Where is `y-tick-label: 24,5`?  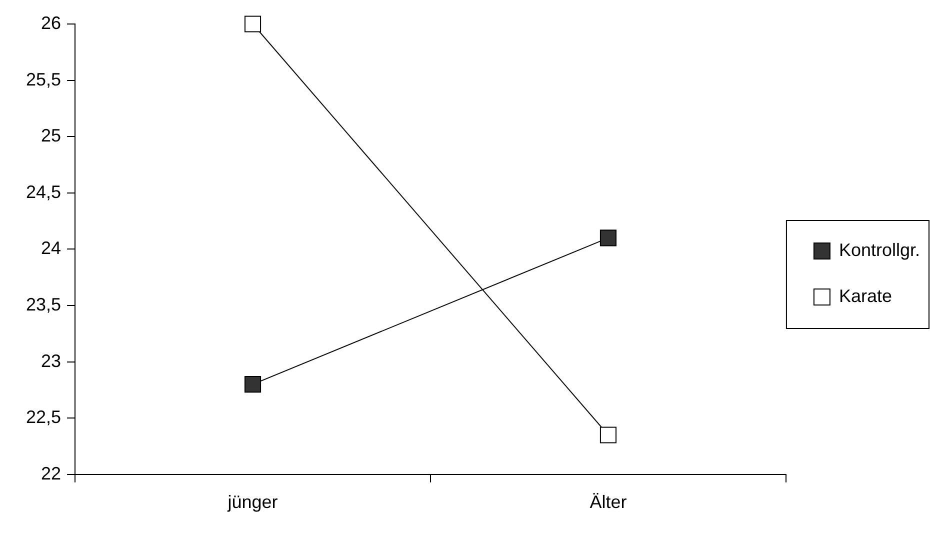
y-tick-label: 24,5 is located at coordinates (44, 192).